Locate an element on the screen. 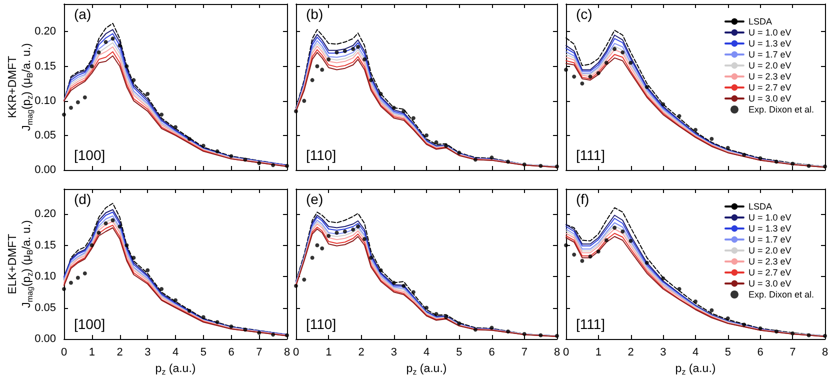  legend-label: U = 2.0 eV is located at coordinates (770, 65).